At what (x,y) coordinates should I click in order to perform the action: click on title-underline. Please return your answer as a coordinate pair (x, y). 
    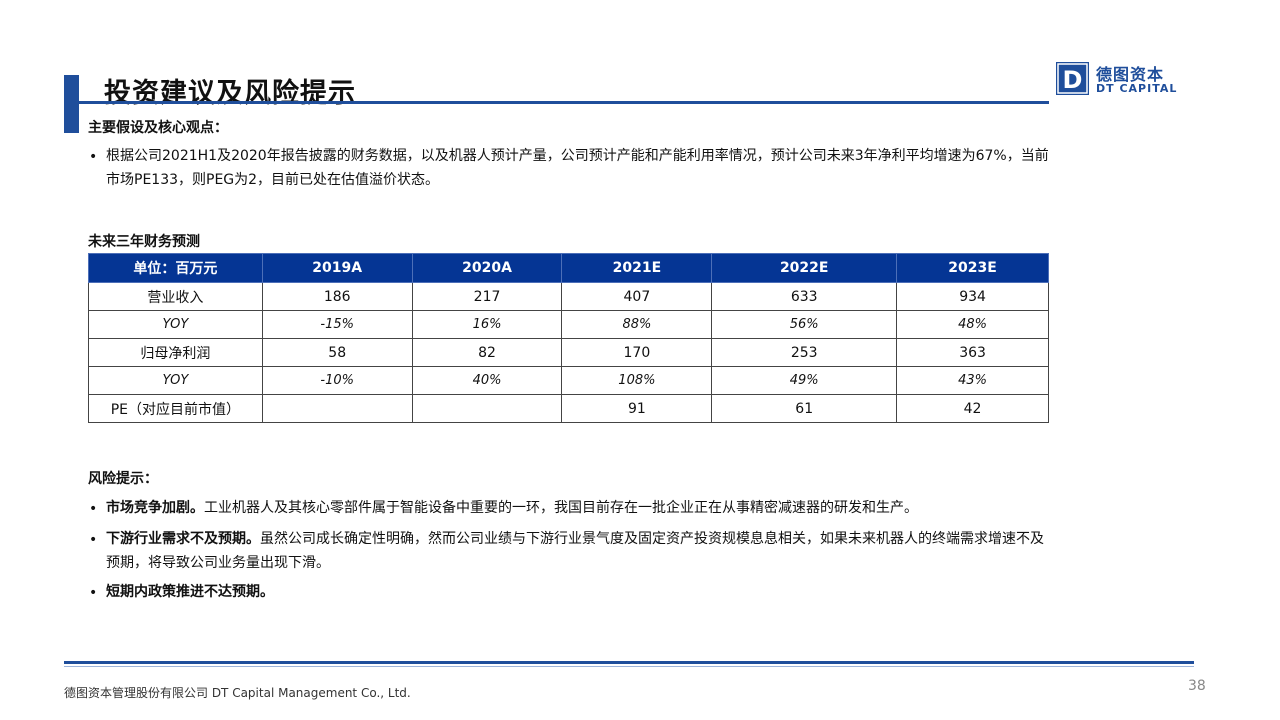
    Looking at the image, I should click on (564, 102).